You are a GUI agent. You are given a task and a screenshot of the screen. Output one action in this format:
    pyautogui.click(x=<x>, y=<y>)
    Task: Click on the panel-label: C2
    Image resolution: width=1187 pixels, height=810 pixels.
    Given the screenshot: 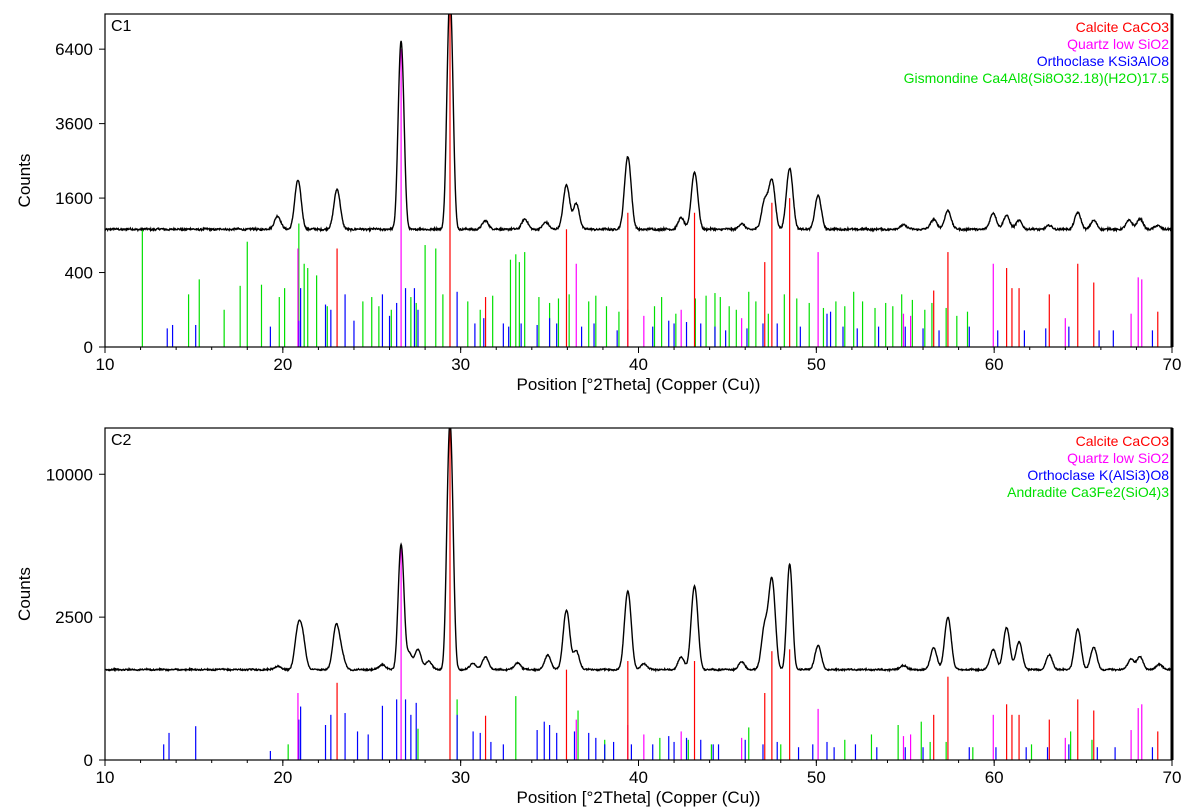 What is the action you would take?
    pyautogui.click(x=121, y=440)
    